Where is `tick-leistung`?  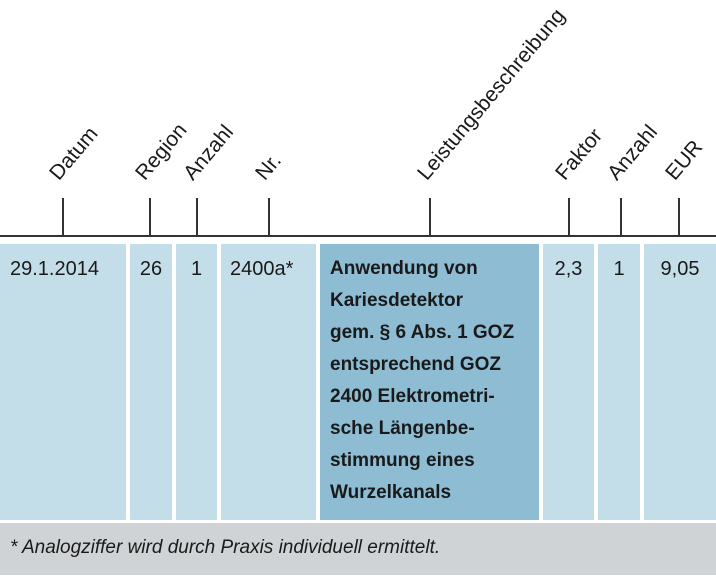 tick-leistung is located at coordinates (430, 217).